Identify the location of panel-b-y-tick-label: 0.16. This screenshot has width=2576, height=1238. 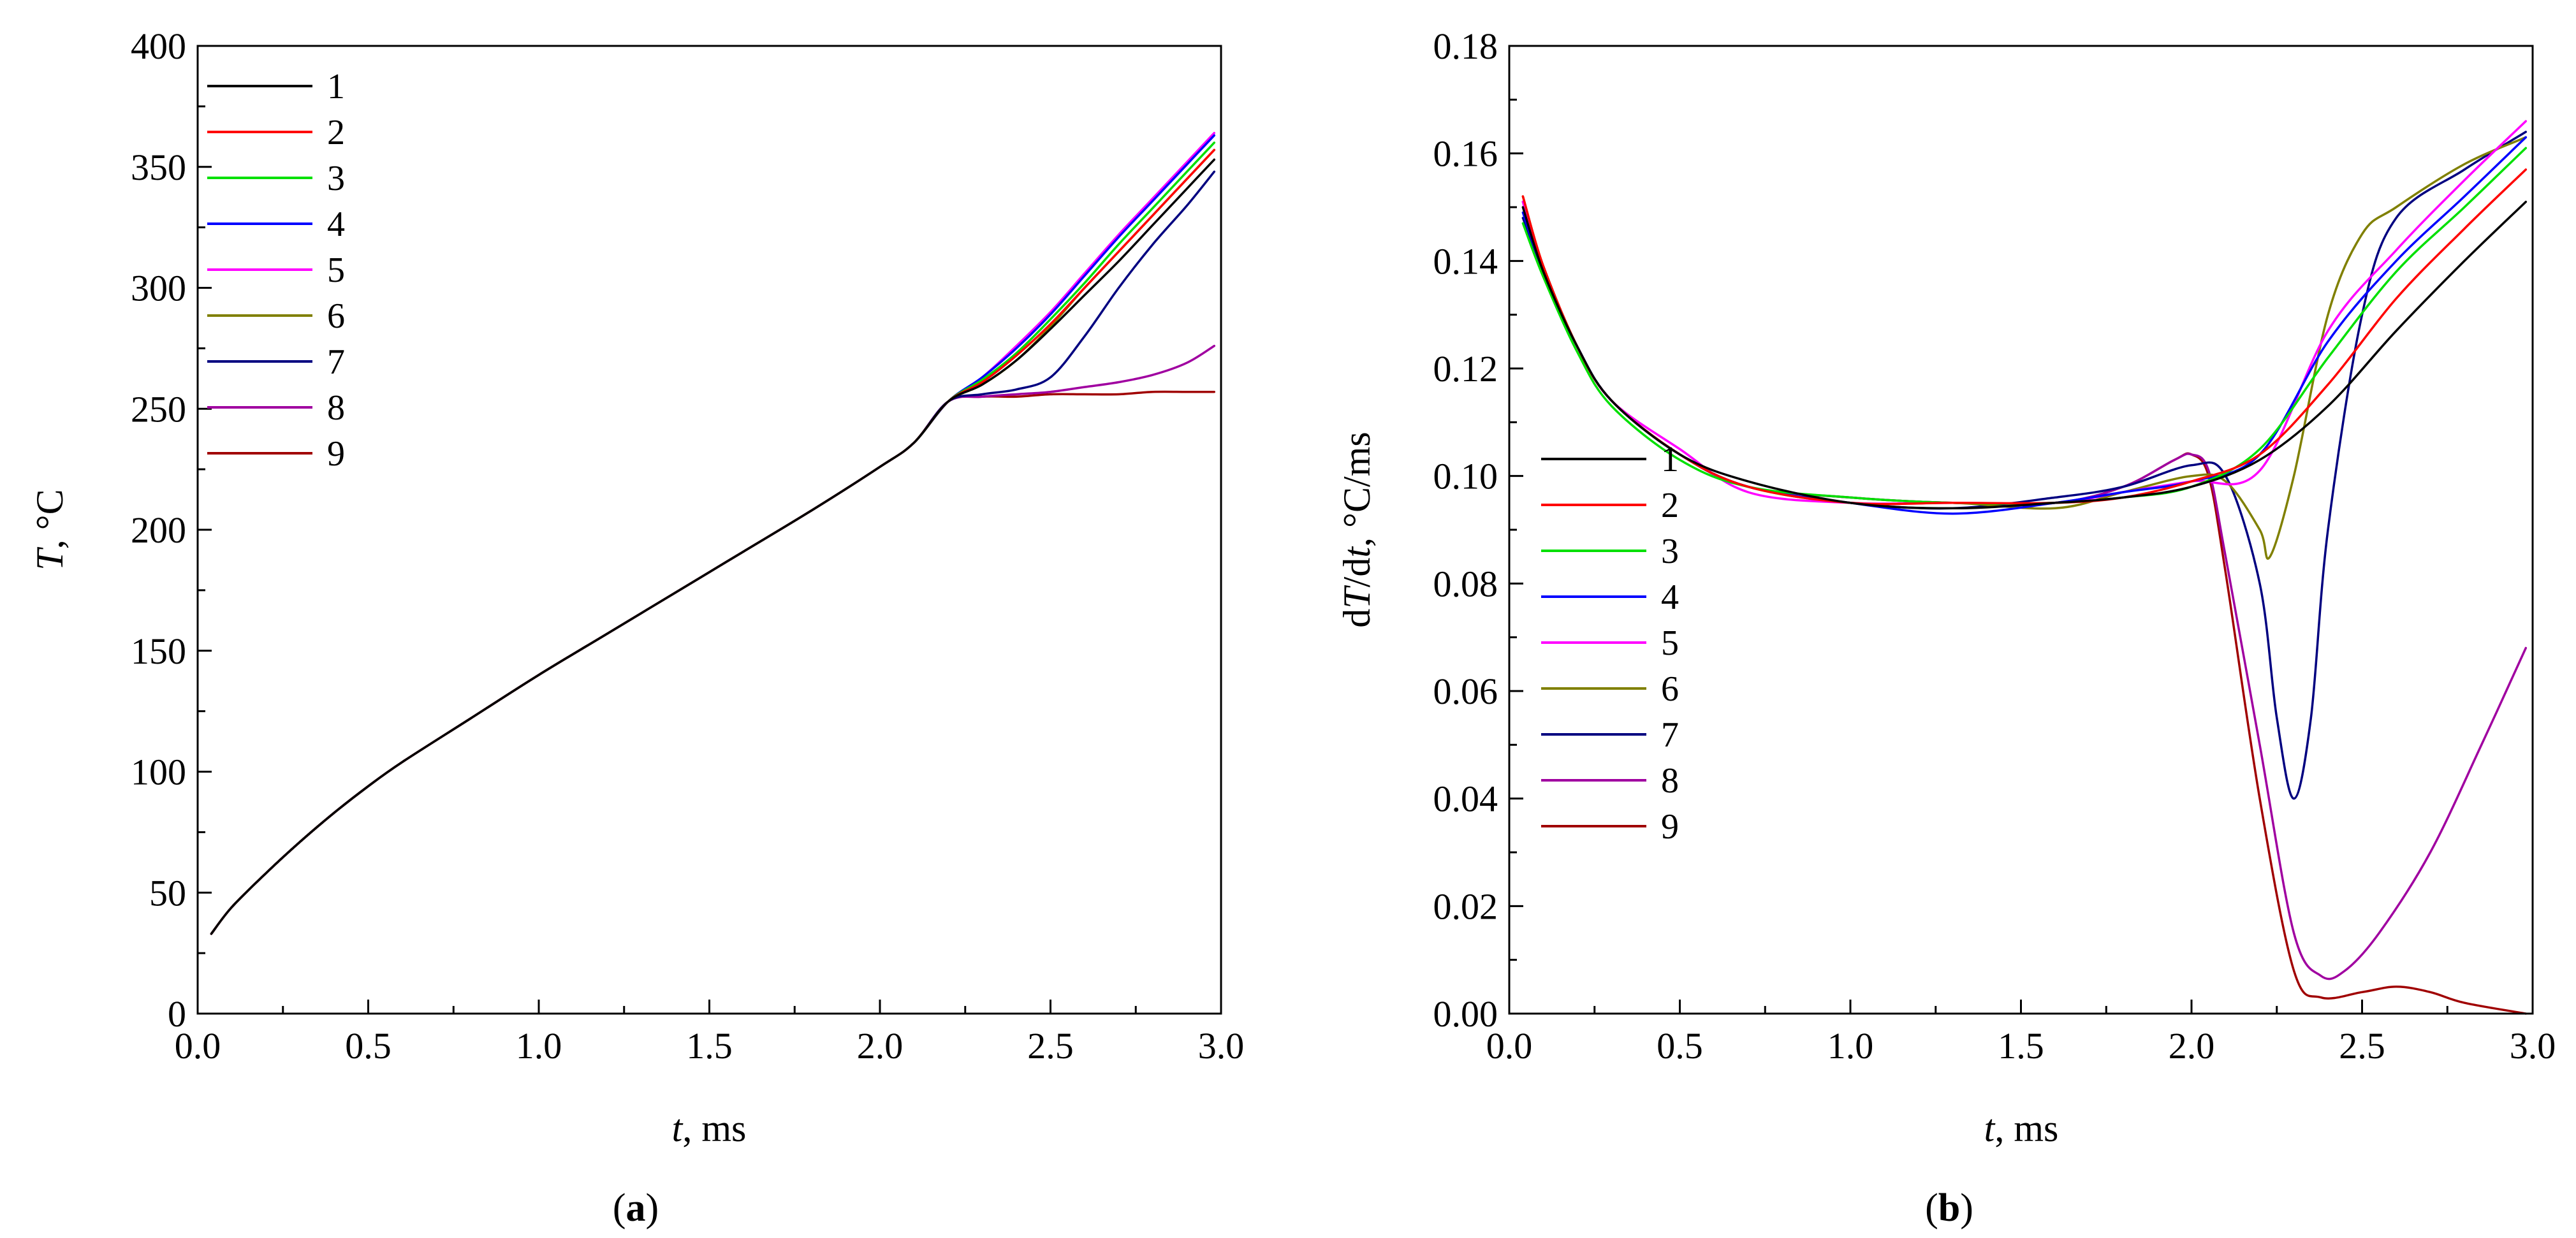
(1466, 154).